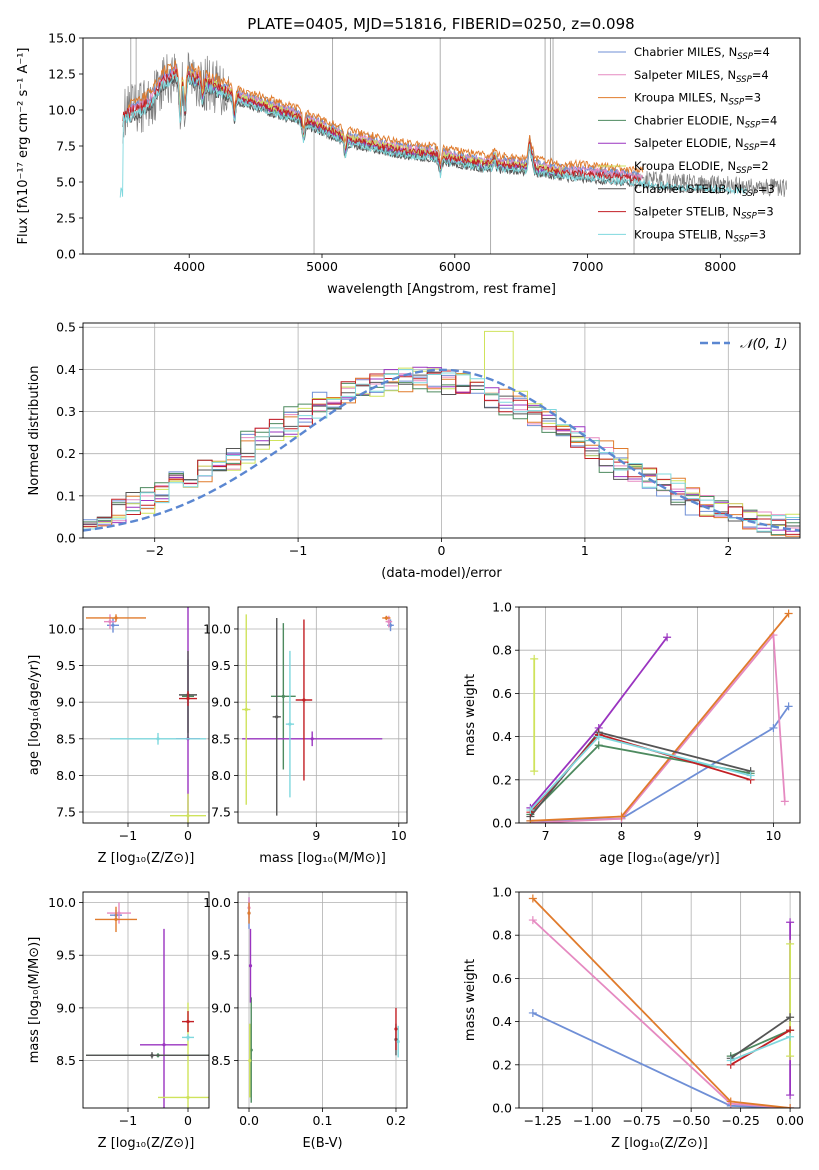 This screenshot has height=1170, width=819. I want to click on gaussian-curve, so click(441, 450).